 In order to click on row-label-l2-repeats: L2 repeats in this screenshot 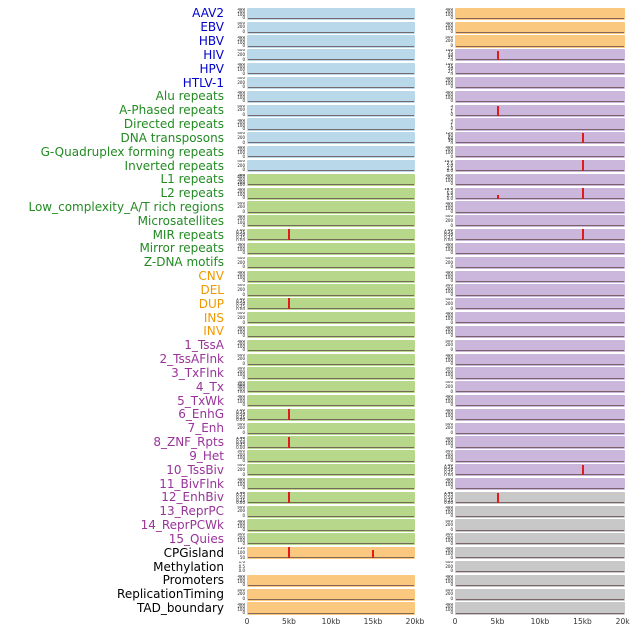, I will do `click(192, 194)`.